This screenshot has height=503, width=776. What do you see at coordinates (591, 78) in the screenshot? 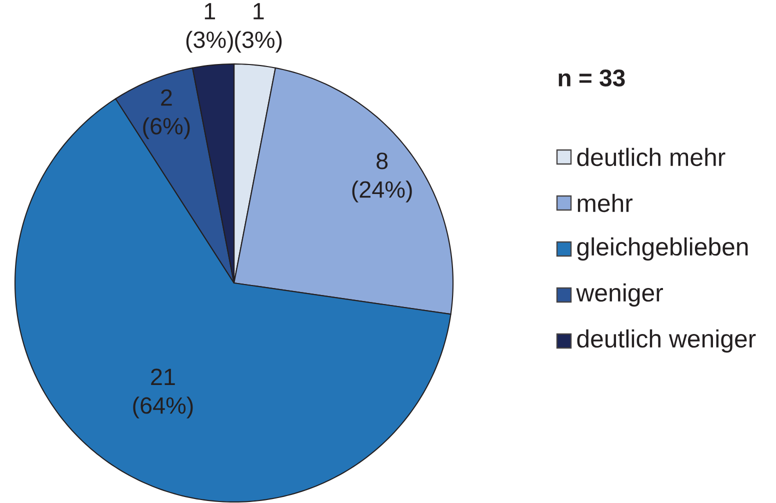
I see `text: n = 33` at bounding box center [591, 78].